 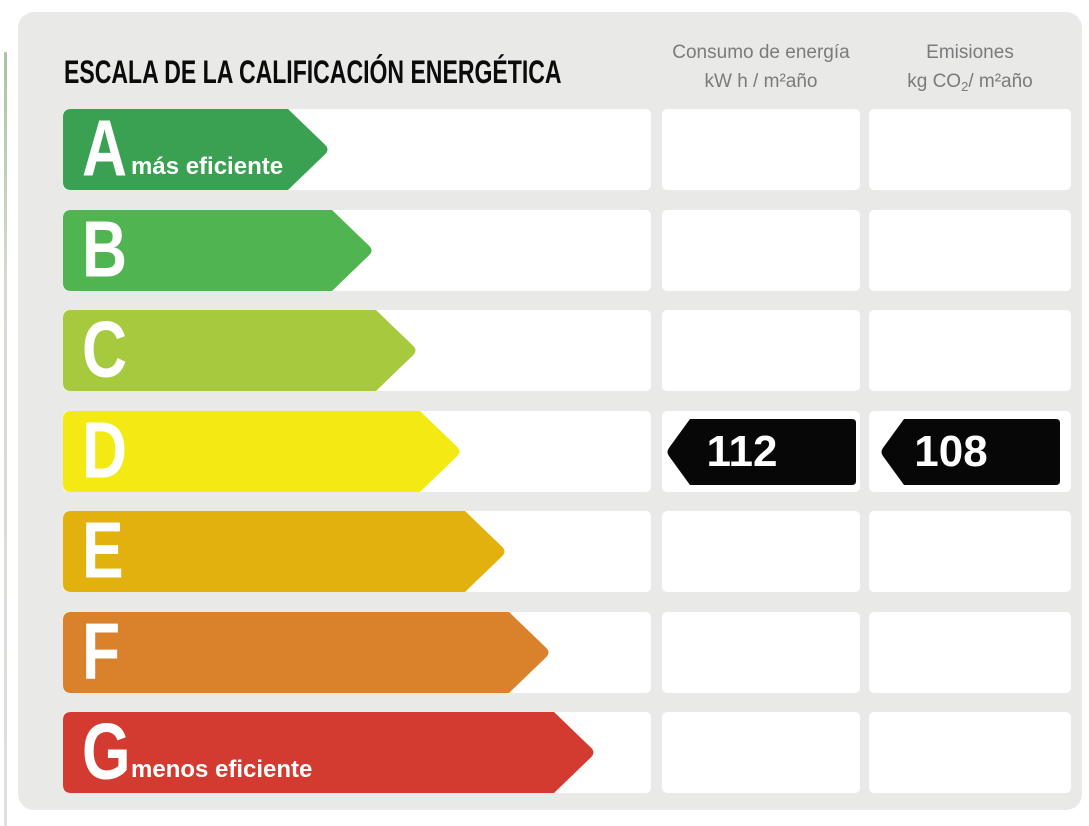 I want to click on grade-arrow-f: F, so click(x=307, y=650).